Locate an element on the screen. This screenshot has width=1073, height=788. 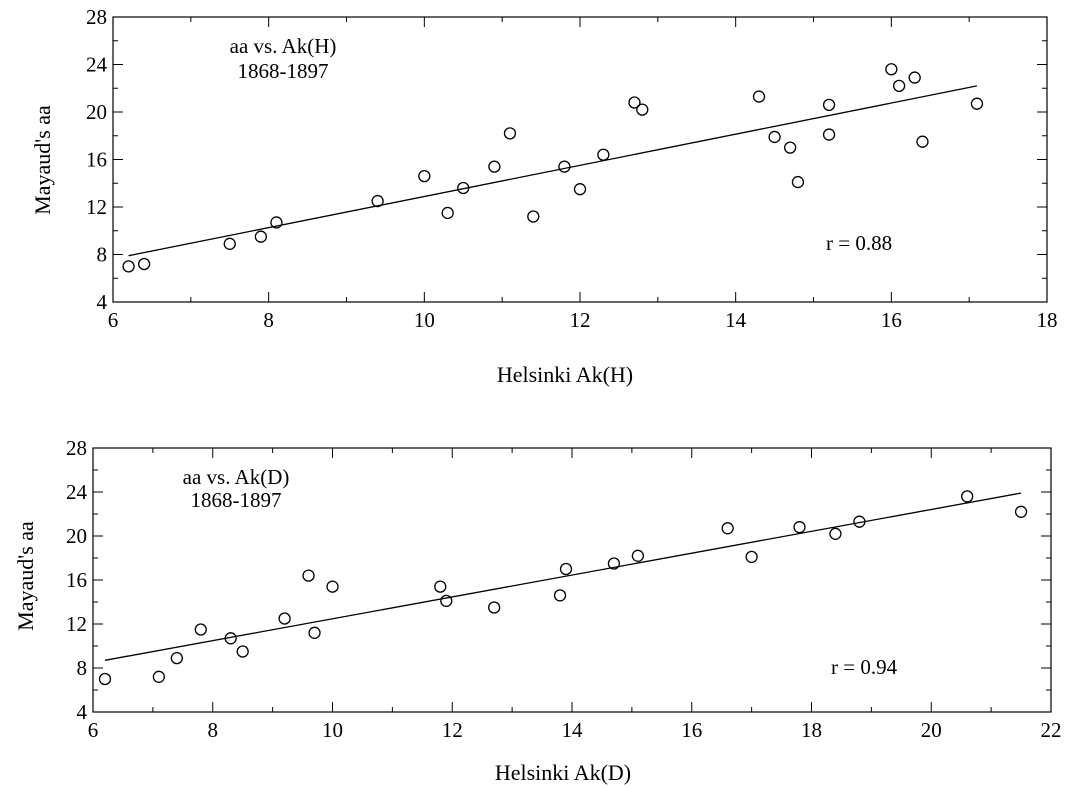
x-tick-label: 22 is located at coordinates (1051, 730).